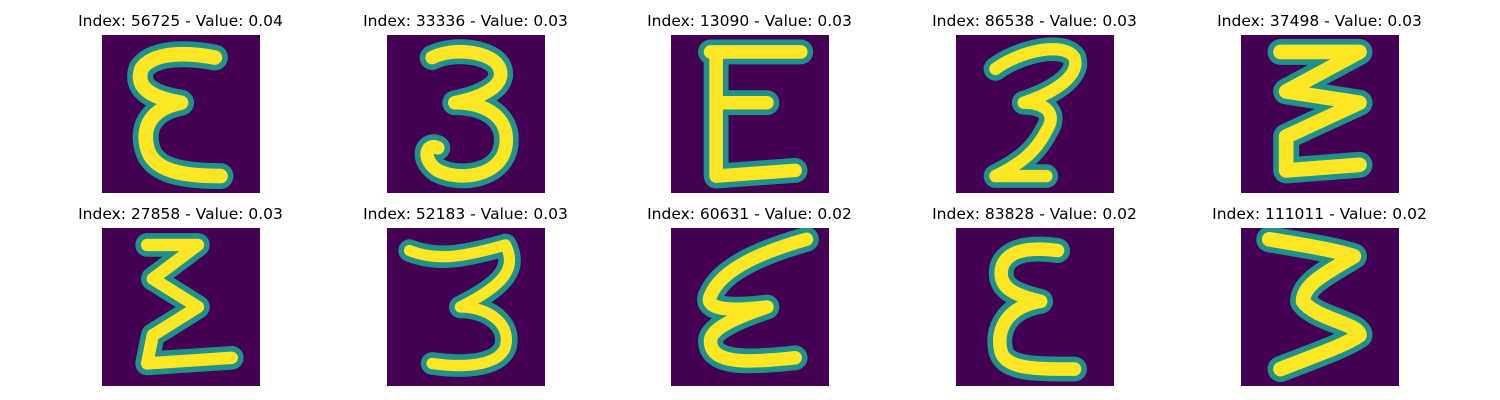 The width and height of the screenshot is (1500, 400). Describe the element at coordinates (1319, 214) in the screenshot. I see `panel-title: Index: 111011 - Value: 0.02` at that location.